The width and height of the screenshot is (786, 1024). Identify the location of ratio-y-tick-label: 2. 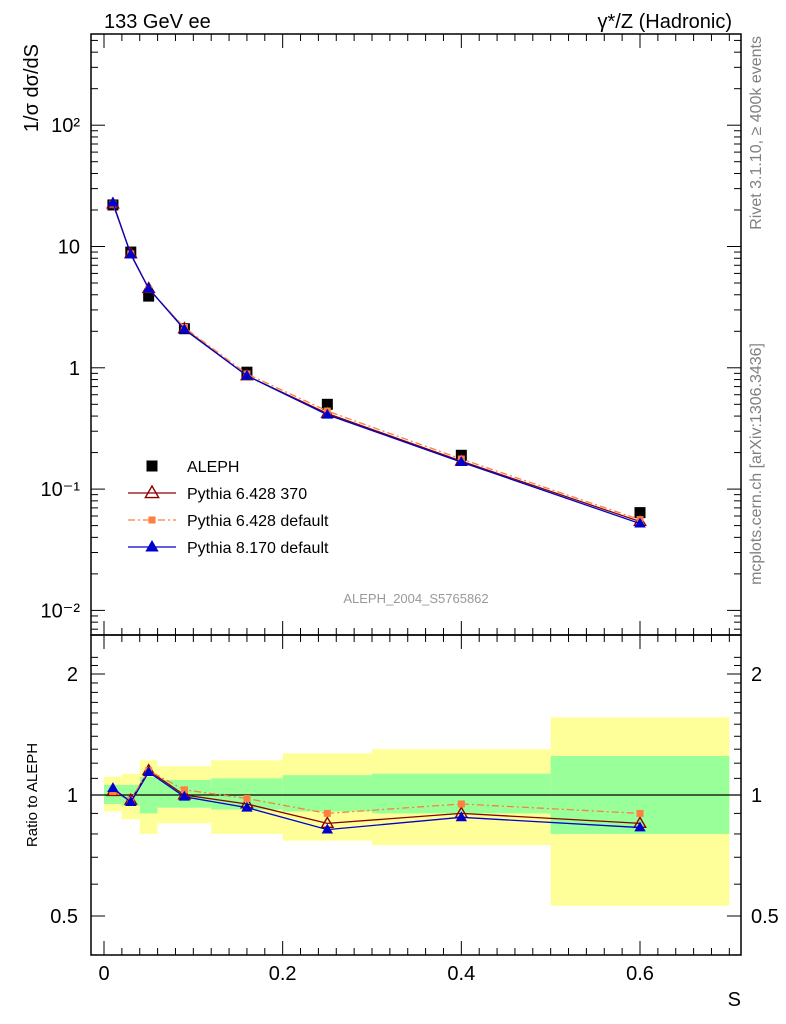
(72, 675).